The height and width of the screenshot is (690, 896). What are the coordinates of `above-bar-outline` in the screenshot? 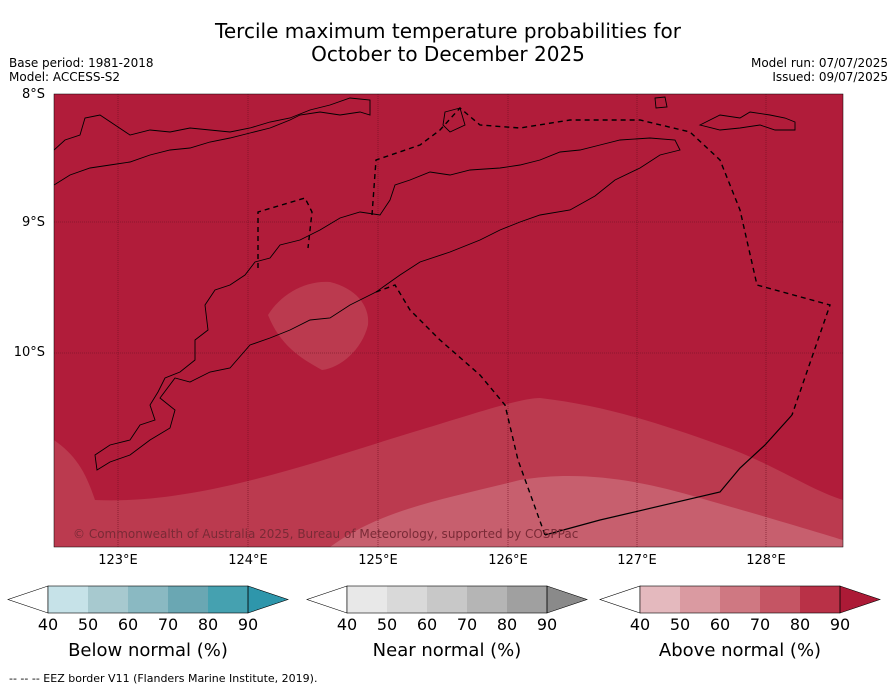 It's located at (740, 599).